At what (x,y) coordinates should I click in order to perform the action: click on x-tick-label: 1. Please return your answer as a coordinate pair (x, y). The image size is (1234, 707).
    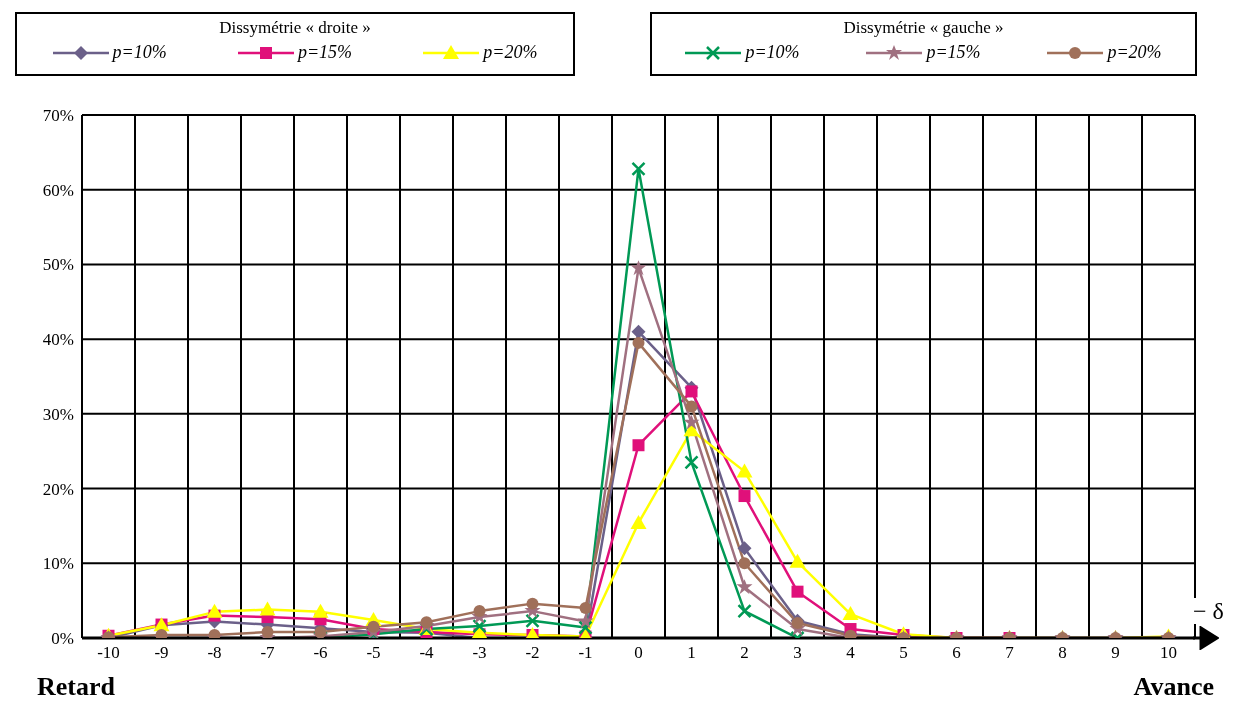
    Looking at the image, I should click on (691, 653).